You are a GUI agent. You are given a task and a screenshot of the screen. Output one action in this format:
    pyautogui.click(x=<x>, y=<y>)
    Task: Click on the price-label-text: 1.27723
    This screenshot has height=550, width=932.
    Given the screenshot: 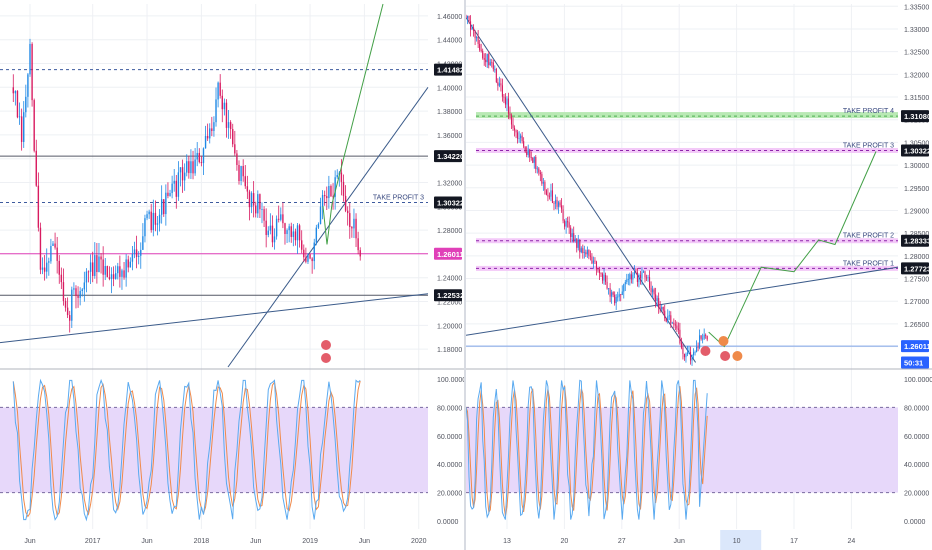 What is the action you would take?
    pyautogui.click(x=917, y=268)
    